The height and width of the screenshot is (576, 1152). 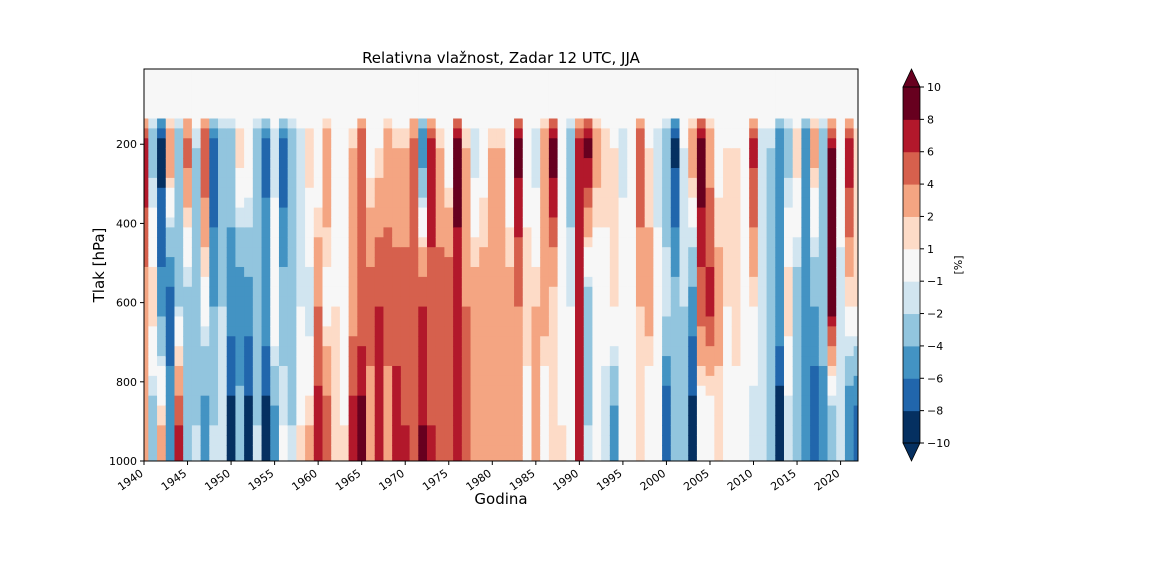 I want to click on colorbar-segment, so click(x=911, y=200).